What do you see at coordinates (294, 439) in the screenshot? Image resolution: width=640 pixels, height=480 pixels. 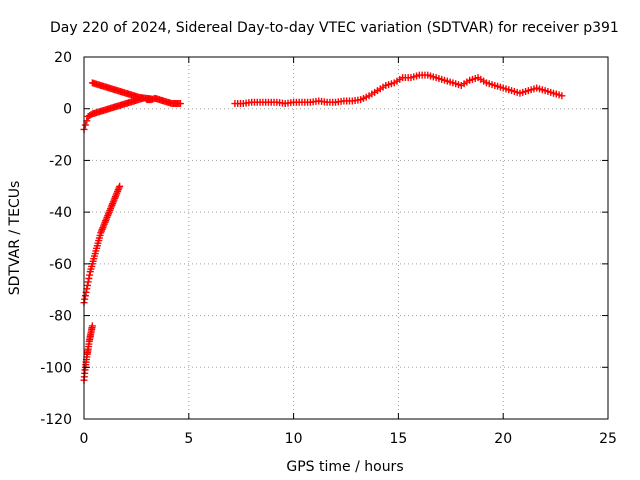 I see `x-tick-label: 10` at bounding box center [294, 439].